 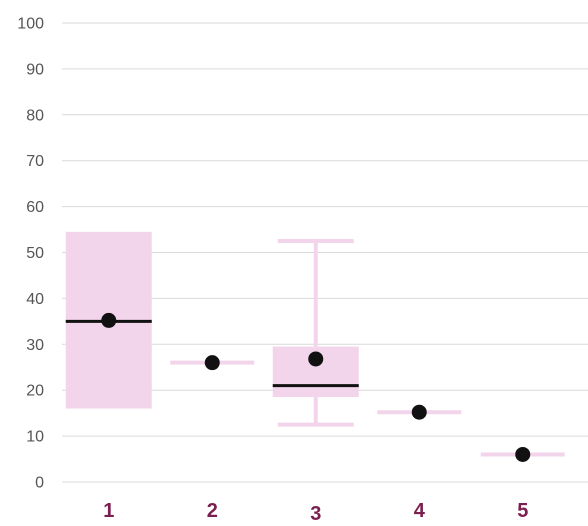 I want to click on y-tick-label-40: 40, so click(x=35, y=299).